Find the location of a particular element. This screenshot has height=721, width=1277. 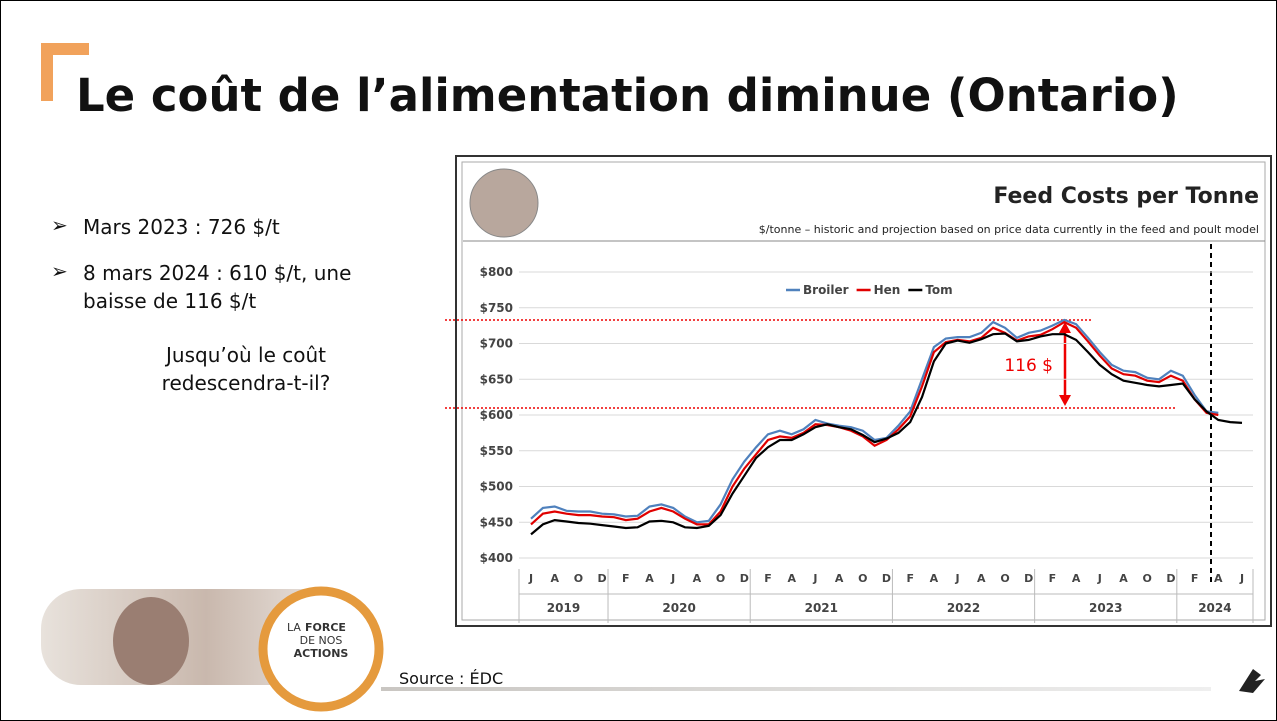

brand-icon is located at coordinates (1252, 681).